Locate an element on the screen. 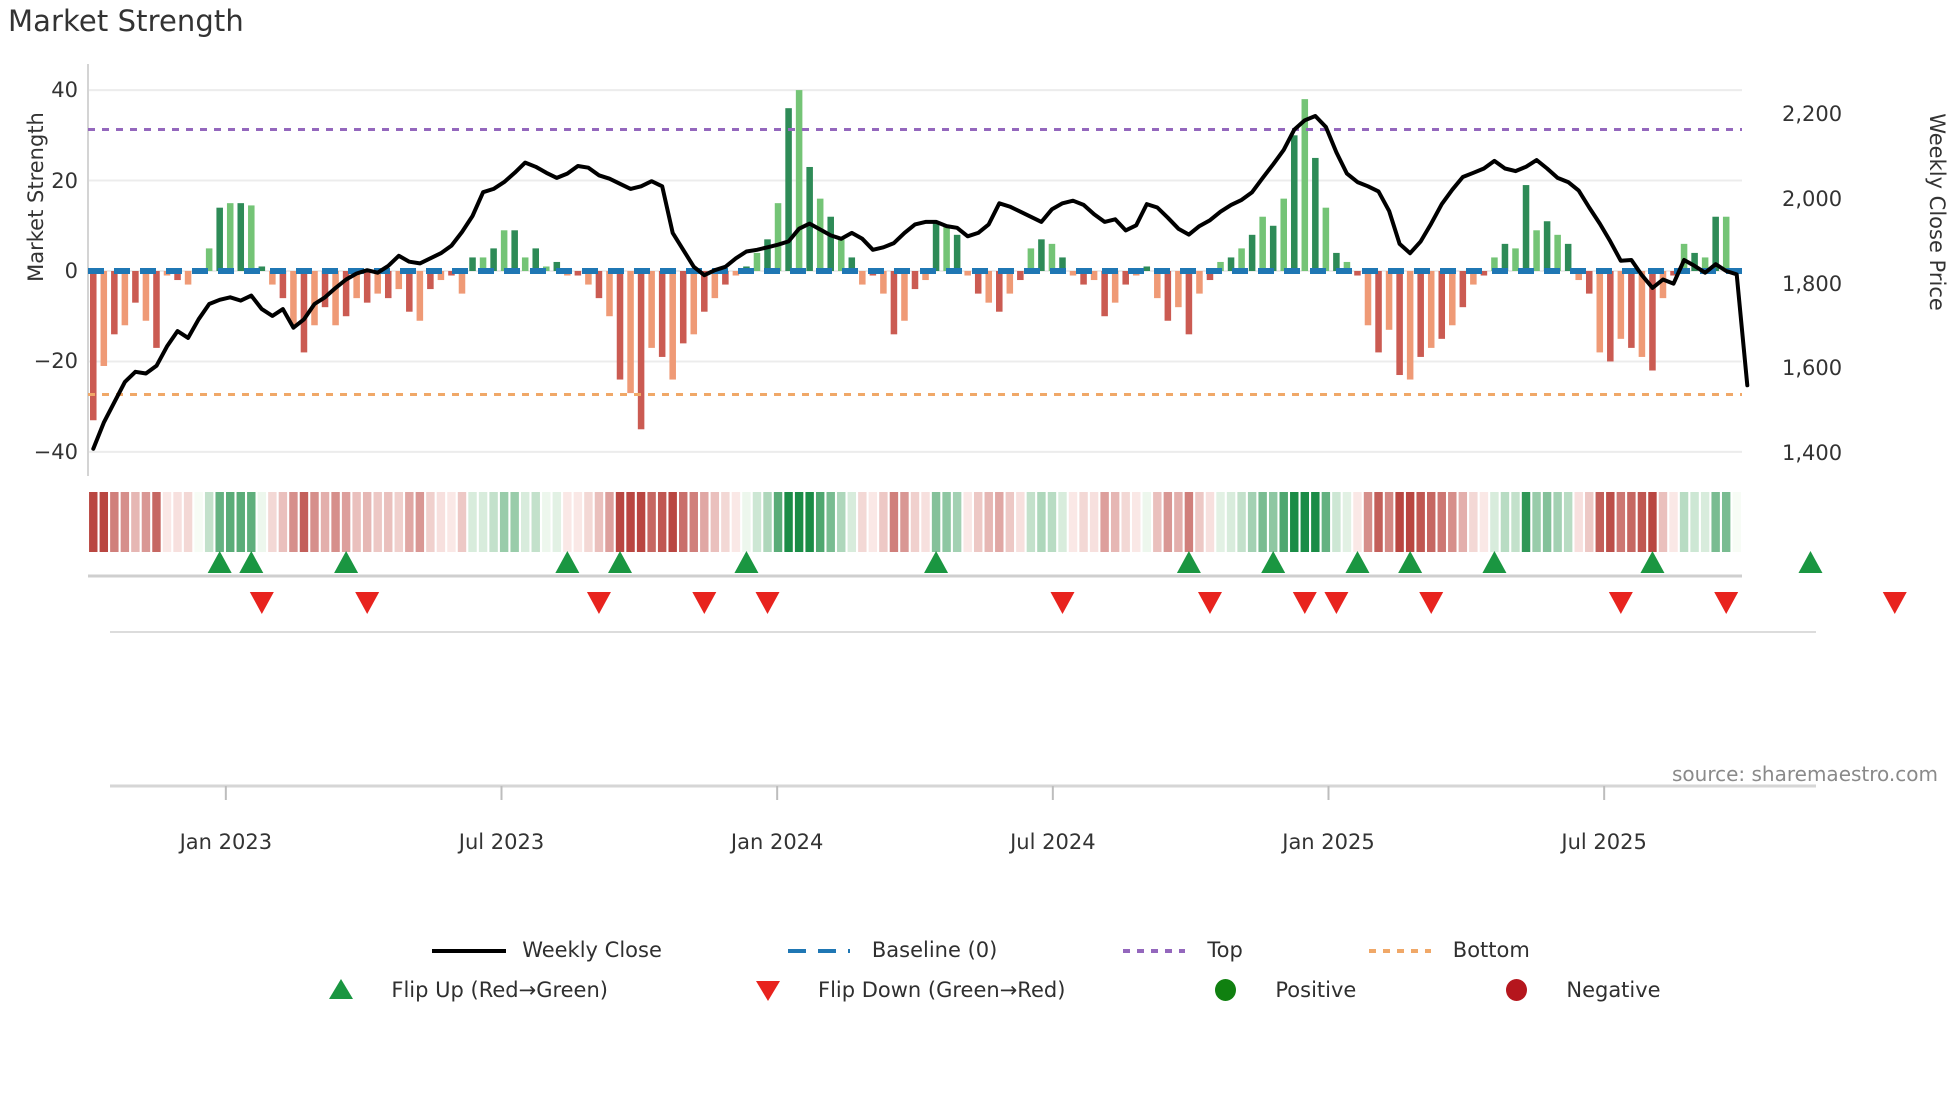 This screenshot has width=1960, height=1102. x-axis-tick: Jan 2025 is located at coordinates (1328, 842).